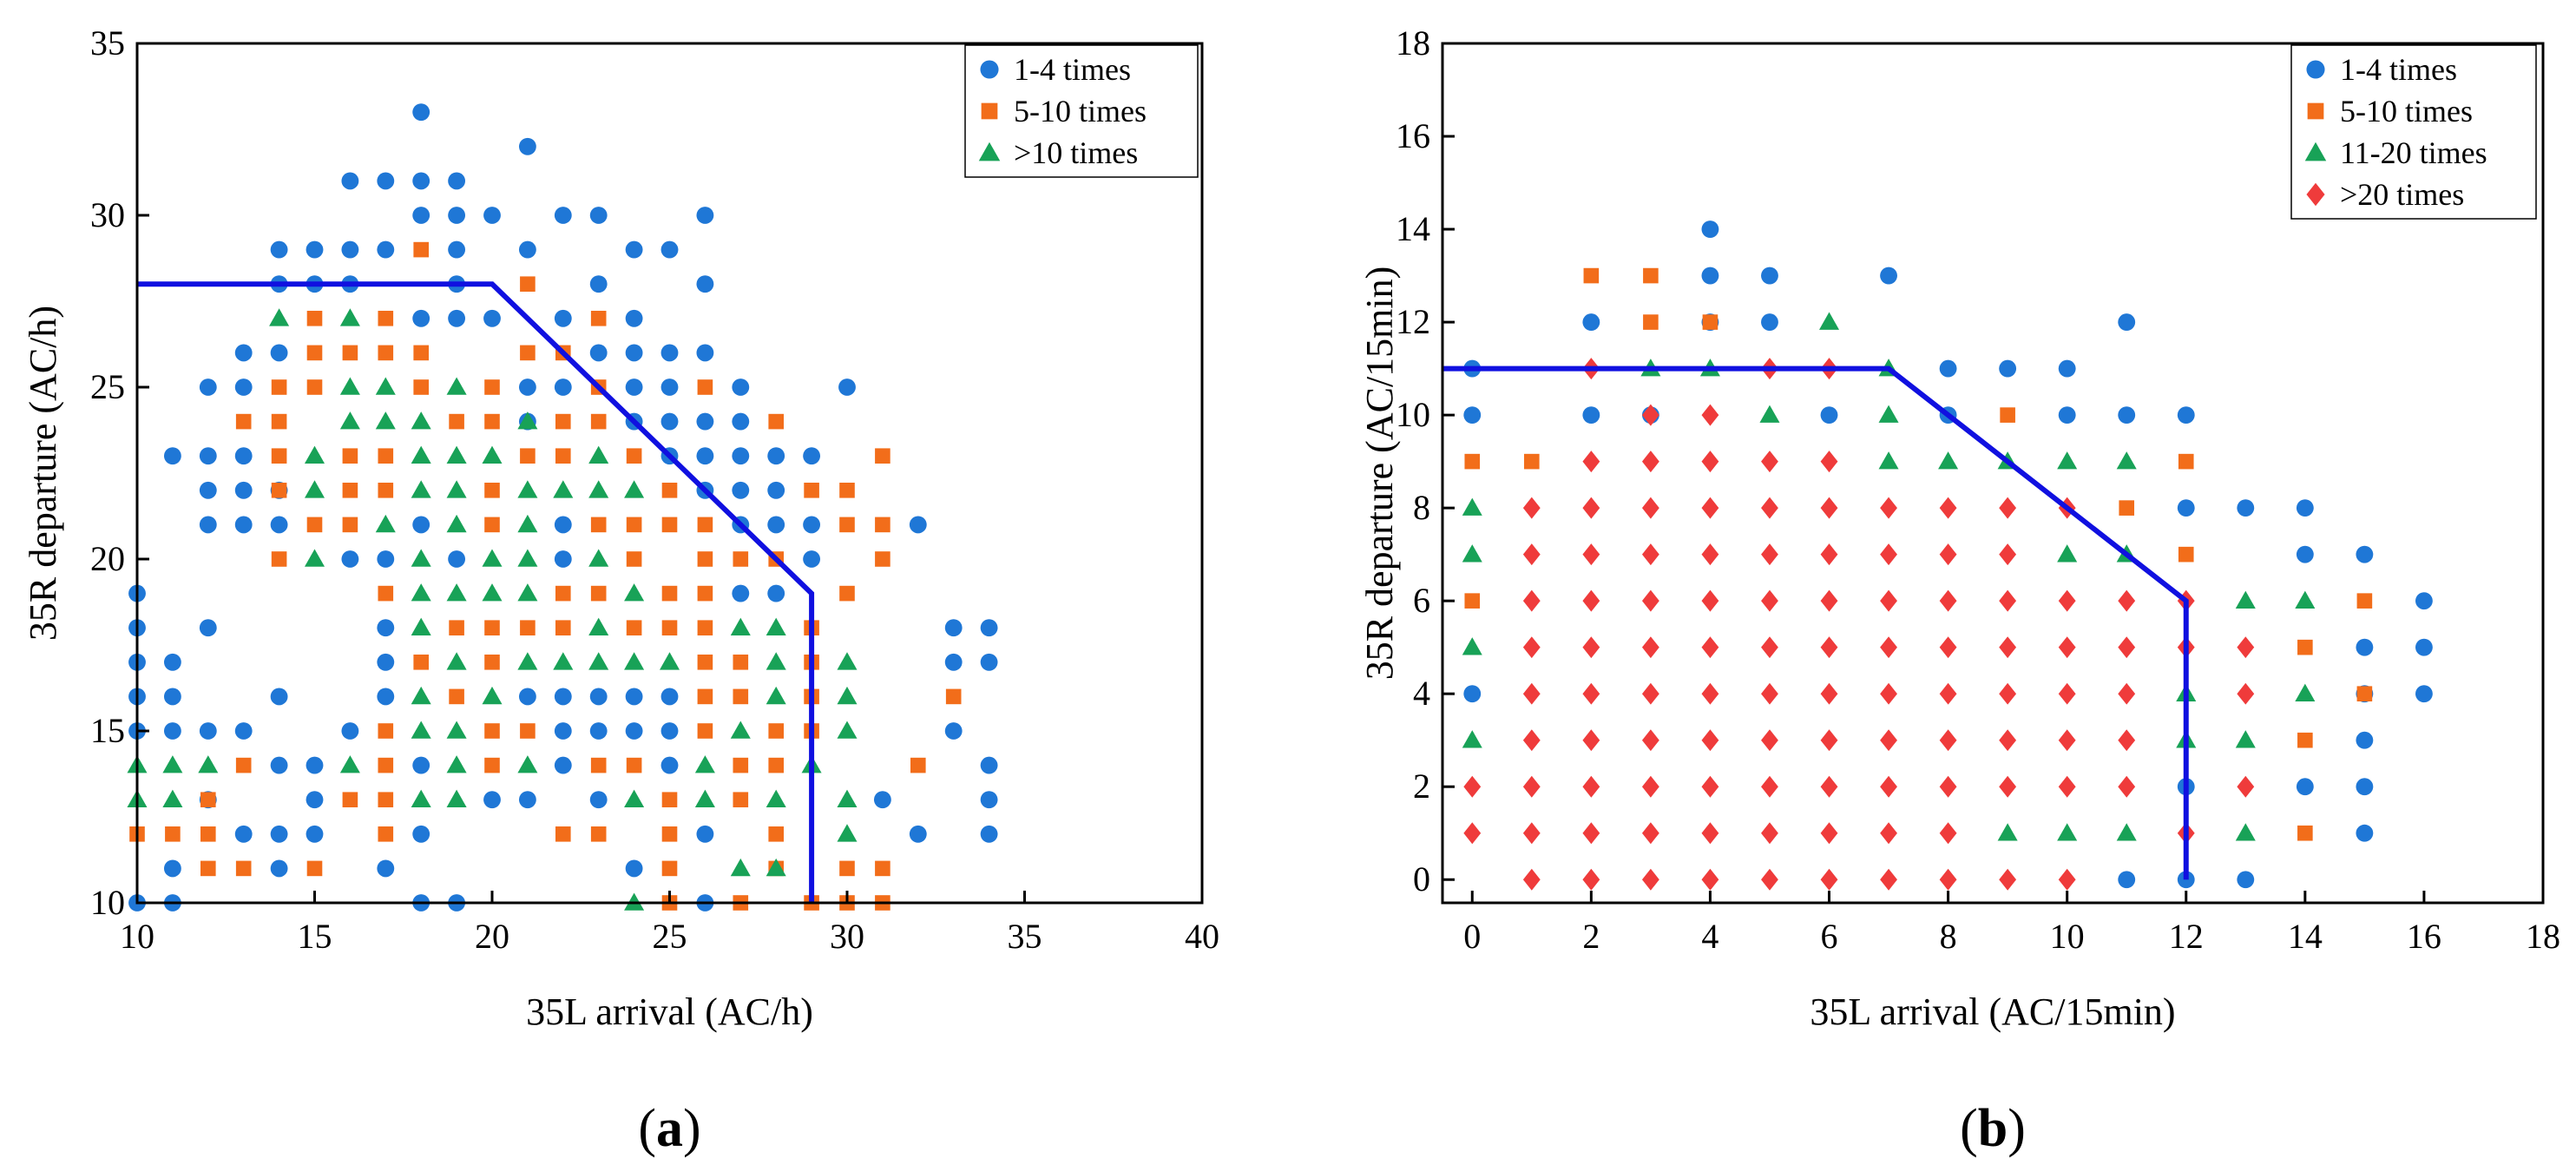 The width and height of the screenshot is (2576, 1165). Describe the element at coordinates (2398, 70) in the screenshot. I see `legend-label: 1-4 times` at that location.